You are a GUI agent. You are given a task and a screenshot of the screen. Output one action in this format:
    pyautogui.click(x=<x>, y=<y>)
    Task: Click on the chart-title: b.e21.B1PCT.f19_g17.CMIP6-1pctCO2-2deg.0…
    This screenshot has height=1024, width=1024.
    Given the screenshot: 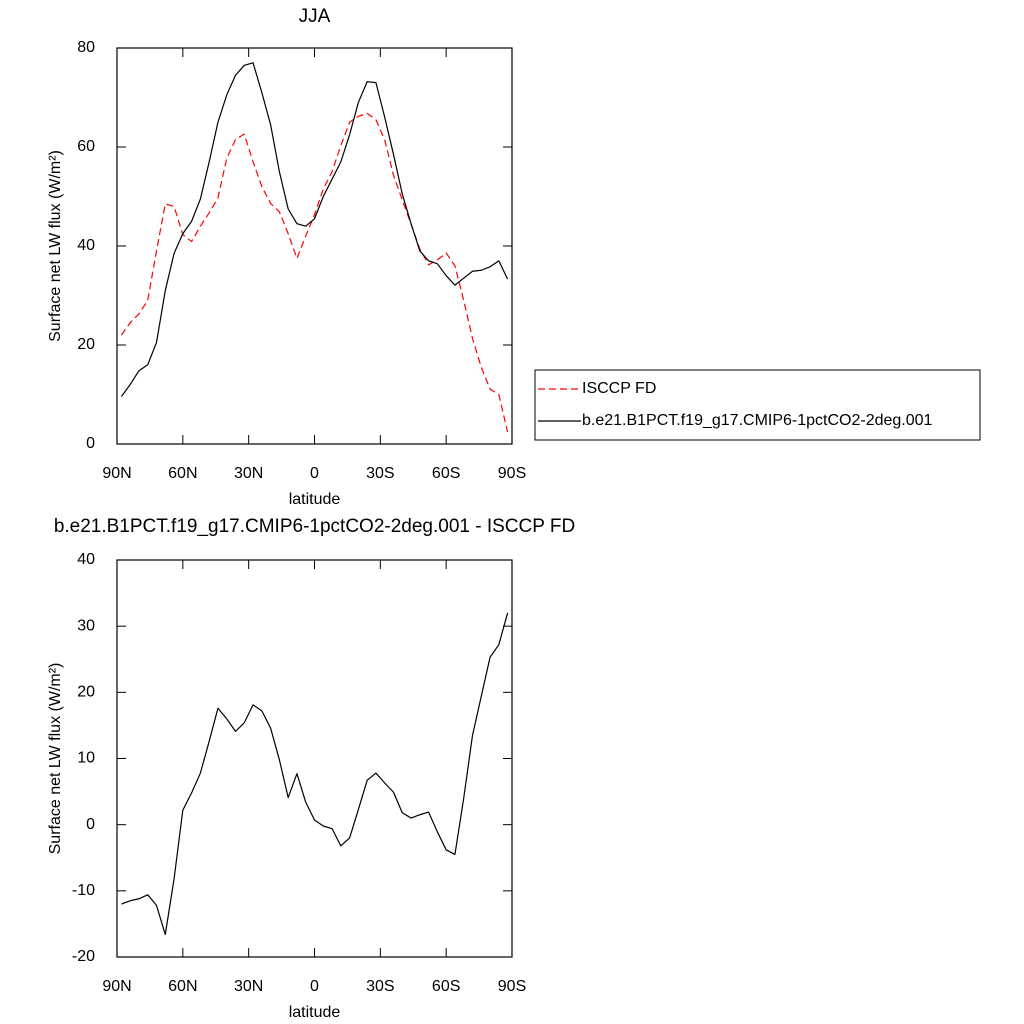 What is the action you would take?
    pyautogui.click(x=314, y=526)
    